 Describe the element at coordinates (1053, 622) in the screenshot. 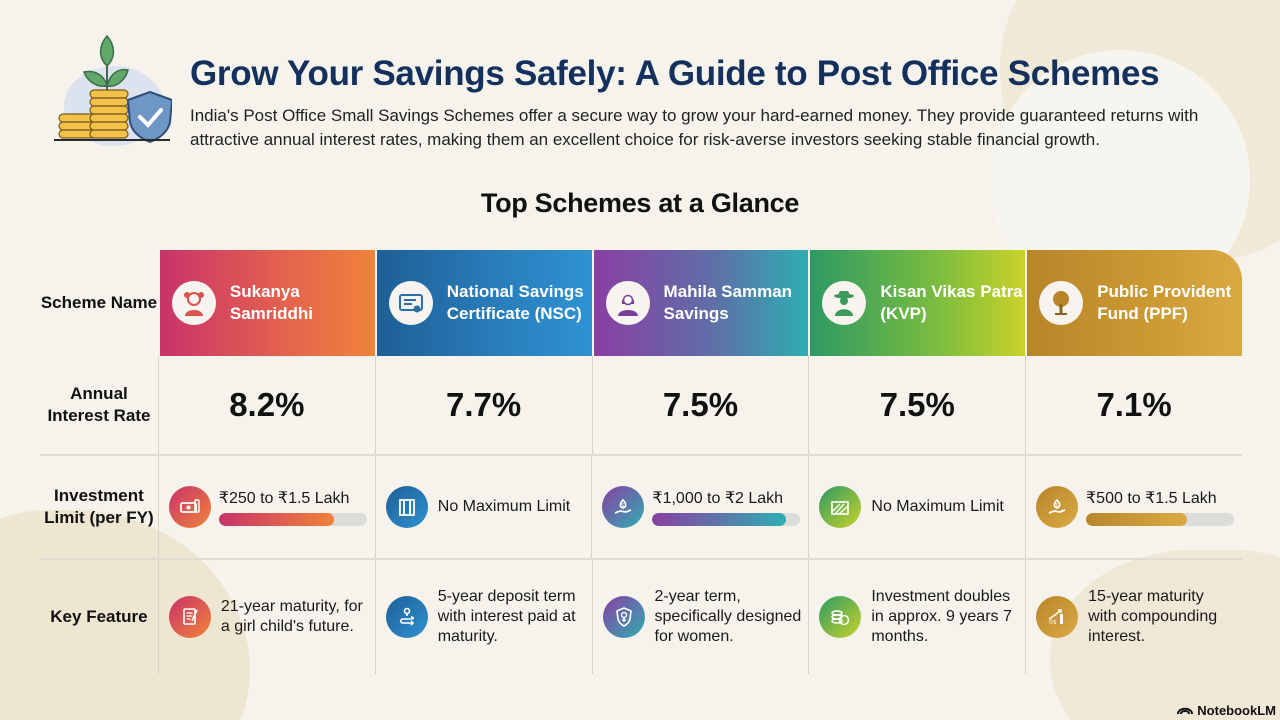

I see `svg-text: 0$` at that location.